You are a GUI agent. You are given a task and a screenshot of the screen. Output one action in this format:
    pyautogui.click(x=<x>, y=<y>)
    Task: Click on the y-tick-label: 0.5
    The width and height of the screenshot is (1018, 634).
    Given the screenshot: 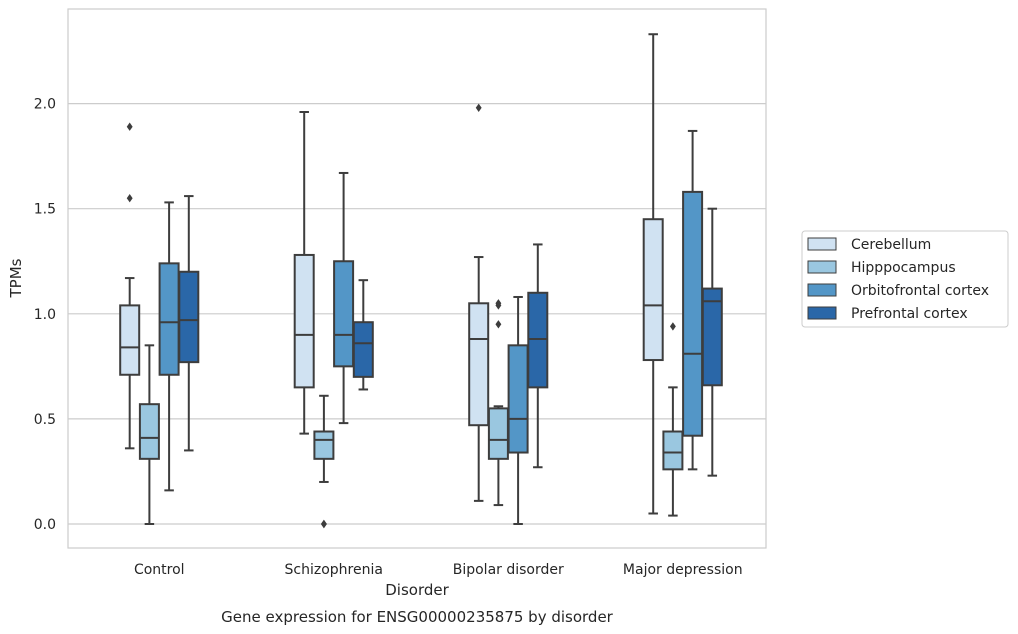 What is the action you would take?
    pyautogui.click(x=45, y=420)
    